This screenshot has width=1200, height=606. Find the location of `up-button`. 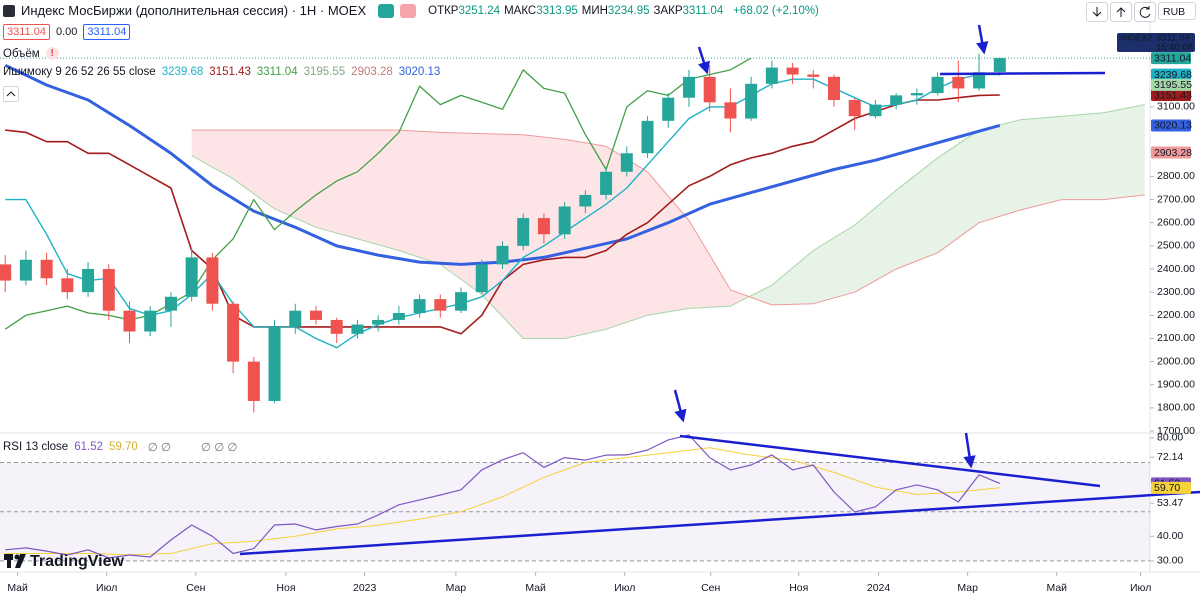

up-button is located at coordinates (1121, 12).